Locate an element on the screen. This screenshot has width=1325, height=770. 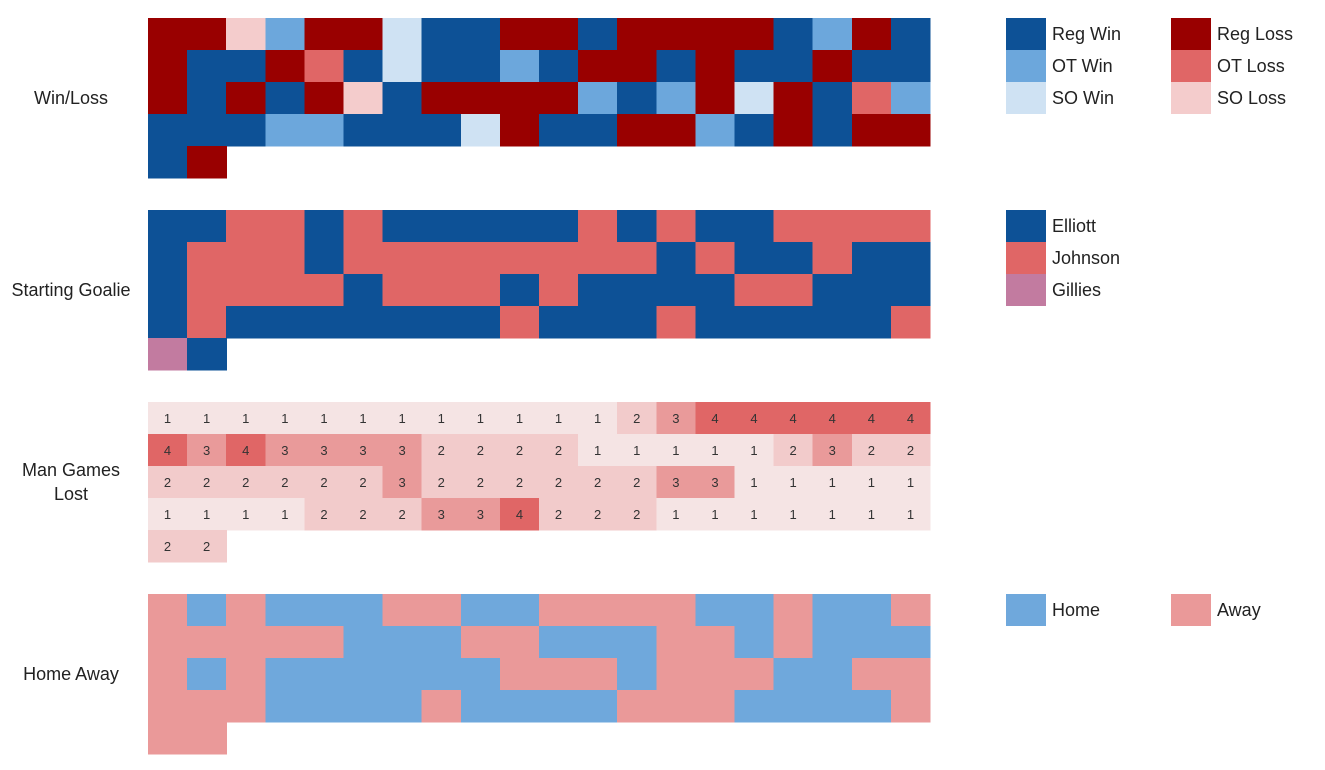
cell-man-games-lost-r1-c15 is located at coordinates (715, 418).